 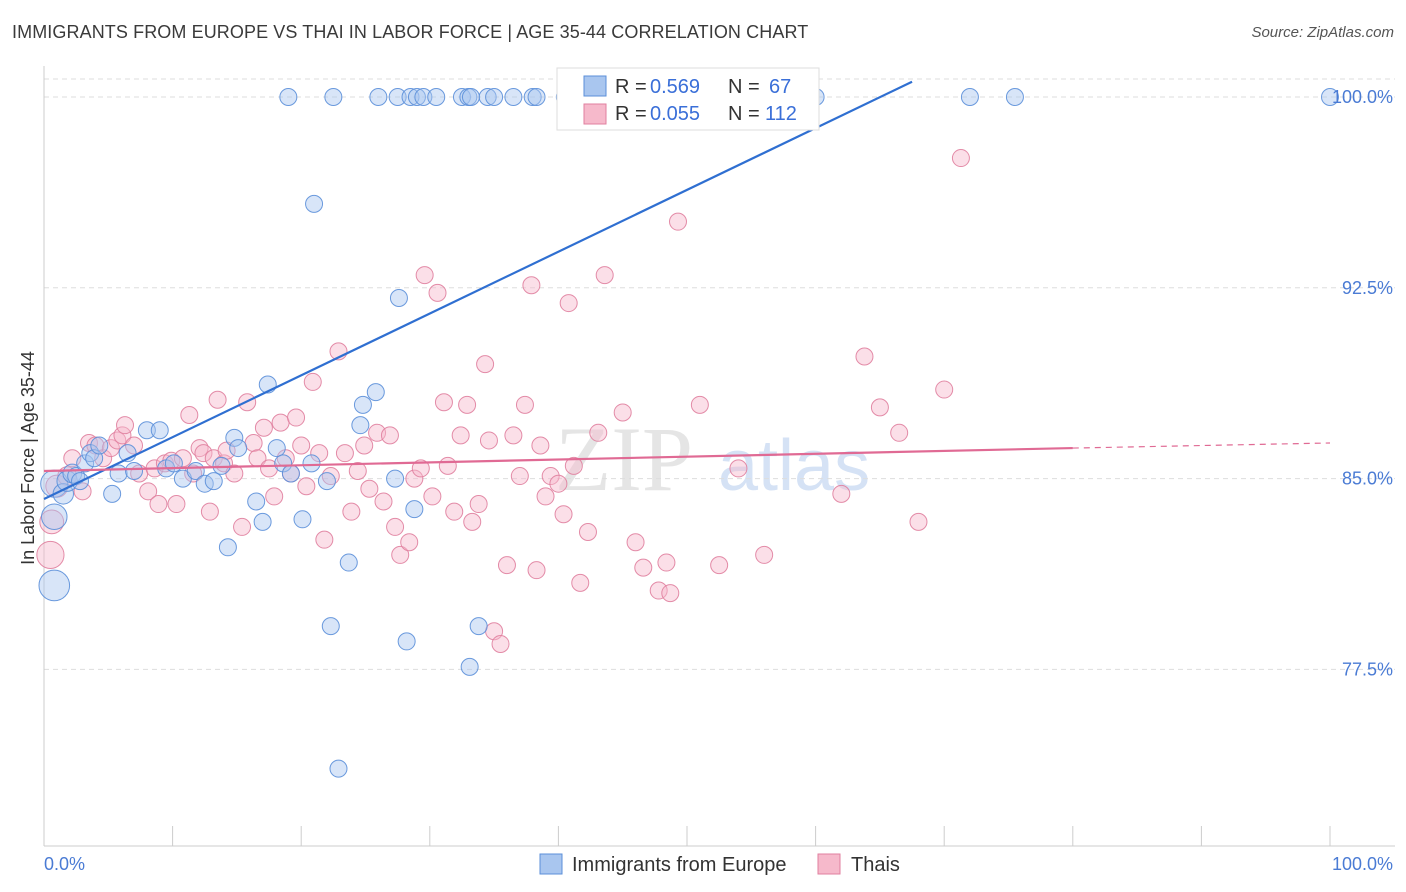 I want to click on legend-r-label-thais: R =, so click(x=631, y=114).